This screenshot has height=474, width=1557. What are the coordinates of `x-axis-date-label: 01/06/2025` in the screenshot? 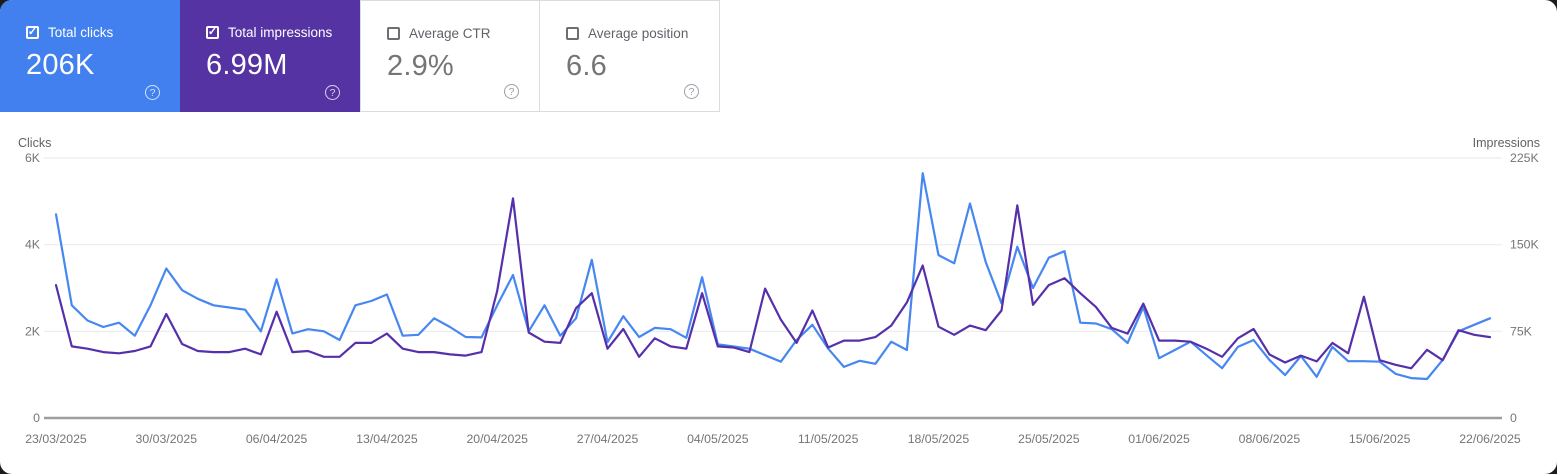 It's located at (1159, 439).